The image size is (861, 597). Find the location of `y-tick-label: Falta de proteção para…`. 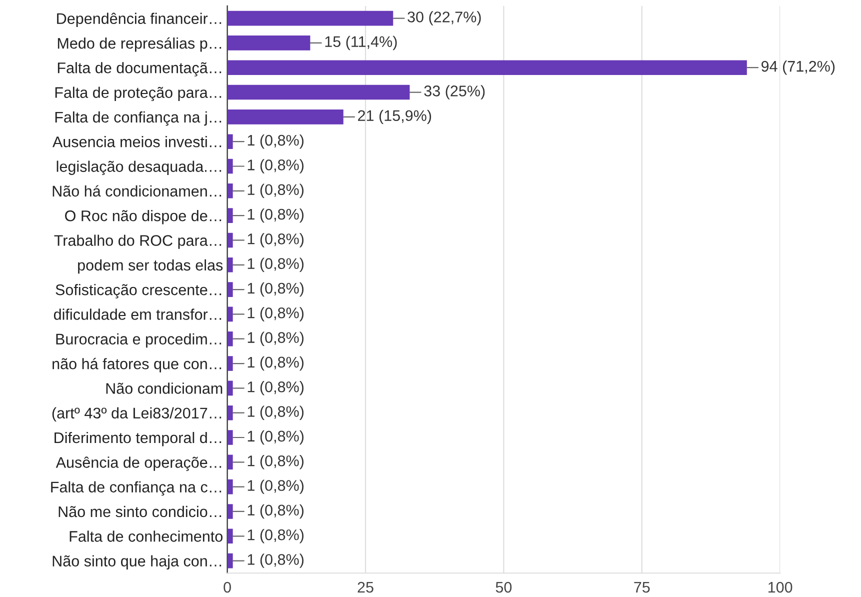

y-tick-label: Falta de proteção para… is located at coordinates (138, 94).